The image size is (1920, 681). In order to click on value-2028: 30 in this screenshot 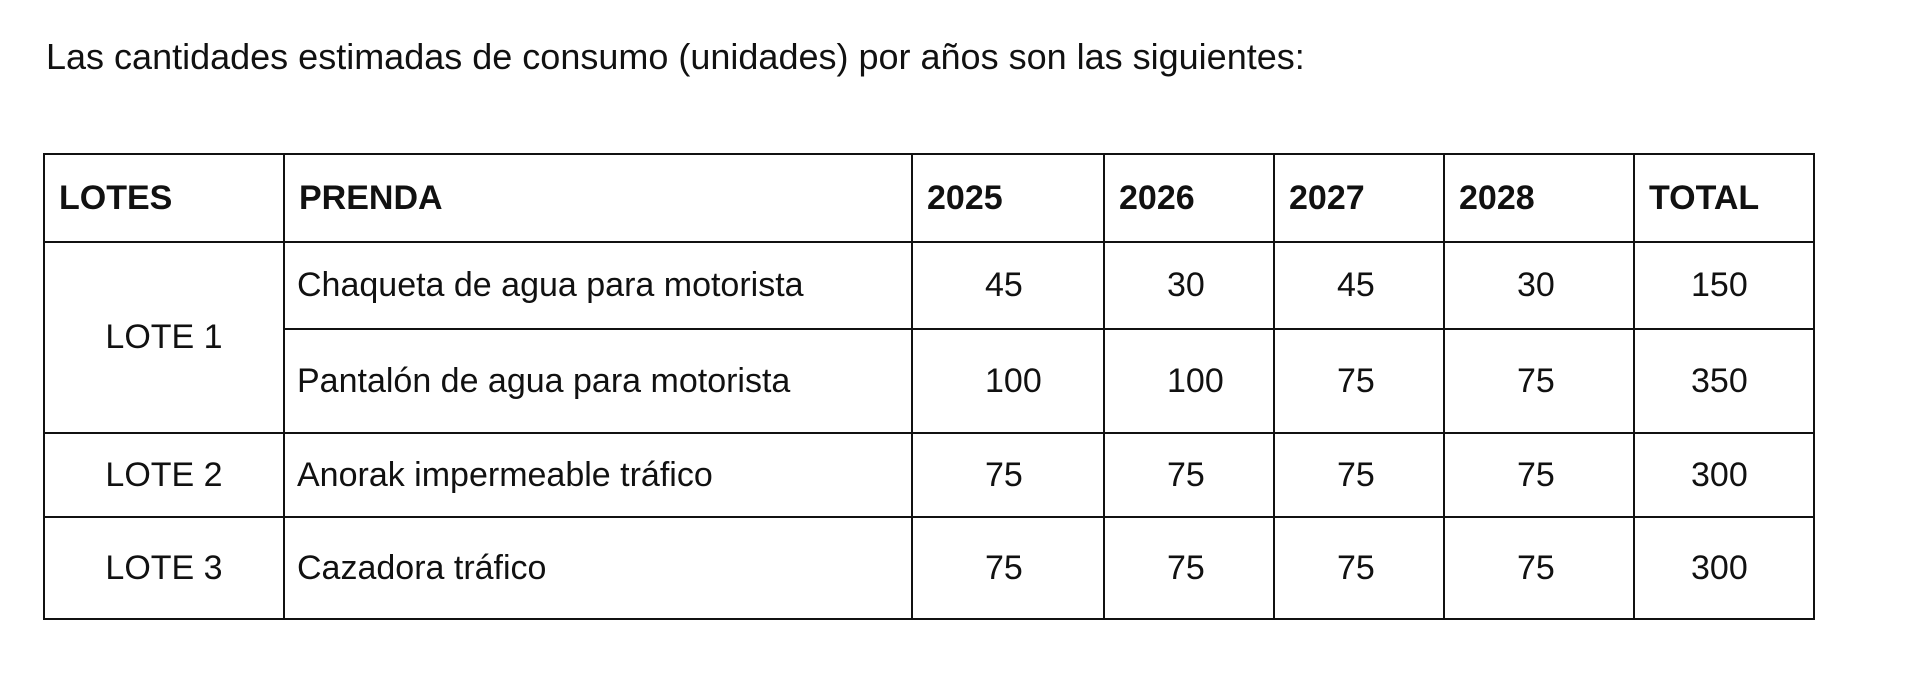, I will do `click(1539, 285)`.